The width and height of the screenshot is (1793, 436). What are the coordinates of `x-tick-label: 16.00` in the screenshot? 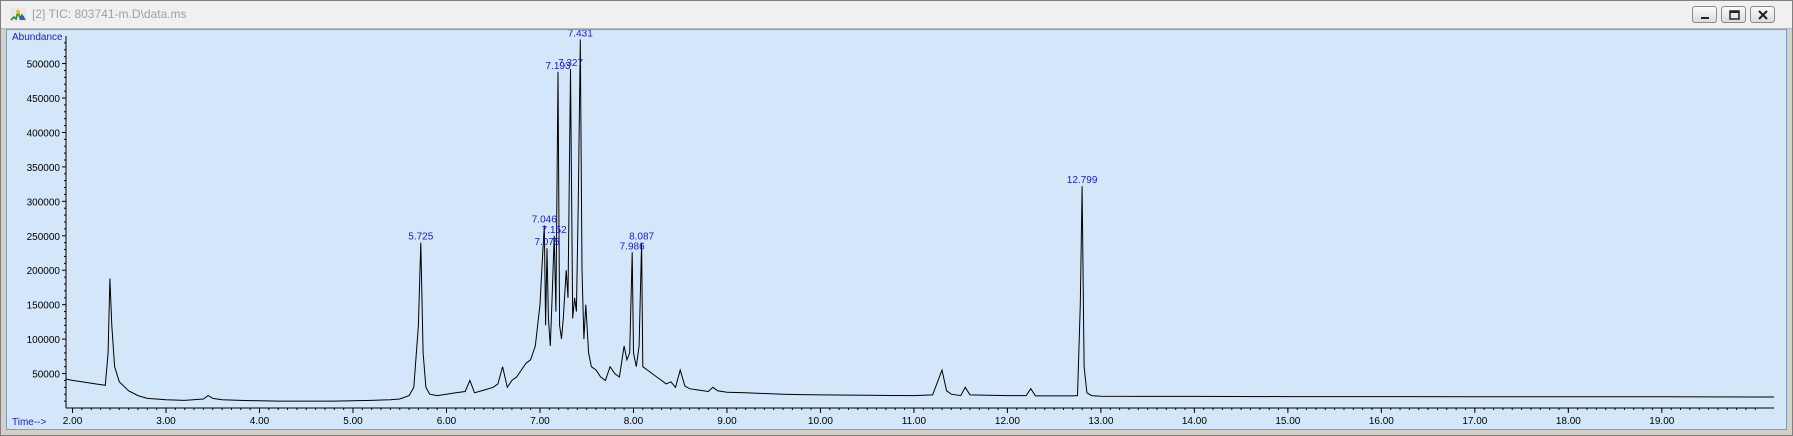 It's located at (1381, 421).